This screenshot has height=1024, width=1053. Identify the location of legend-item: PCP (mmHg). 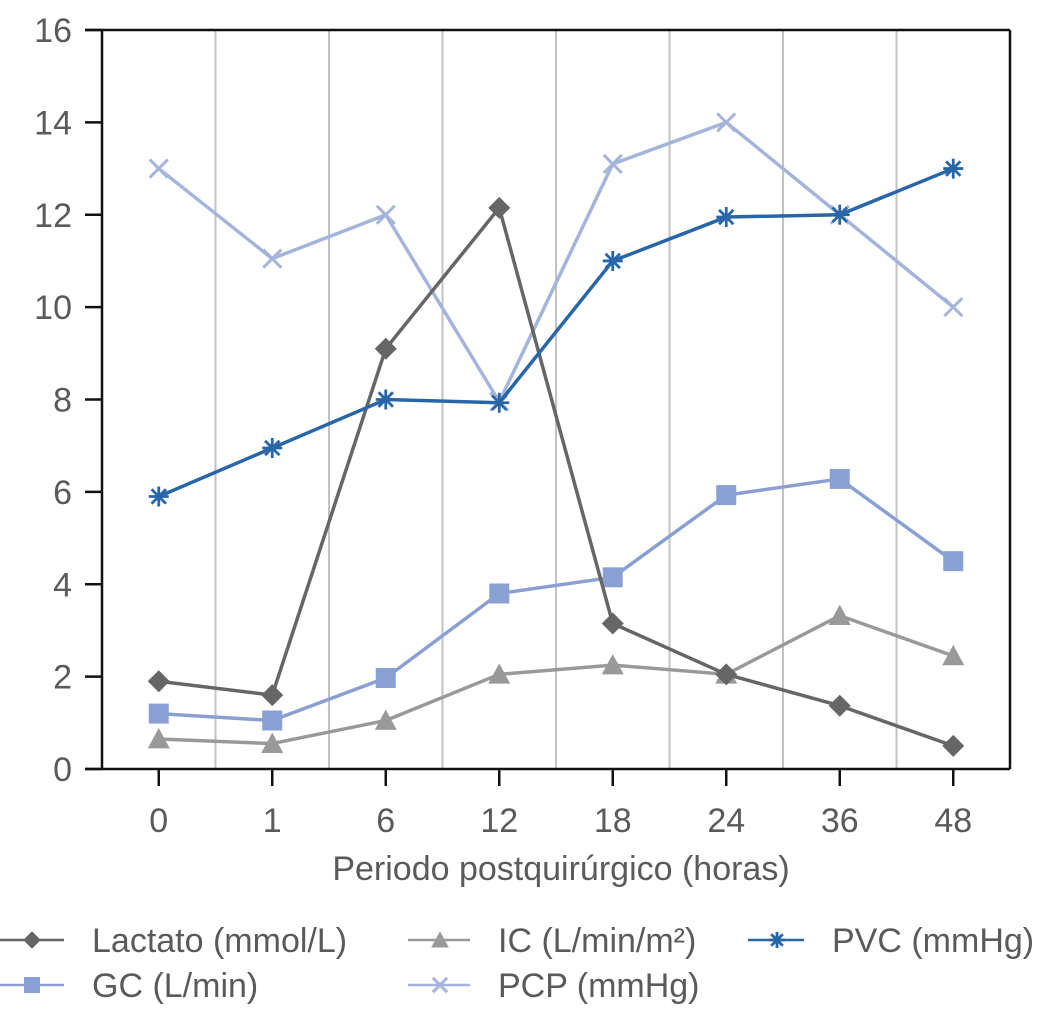
(554, 986).